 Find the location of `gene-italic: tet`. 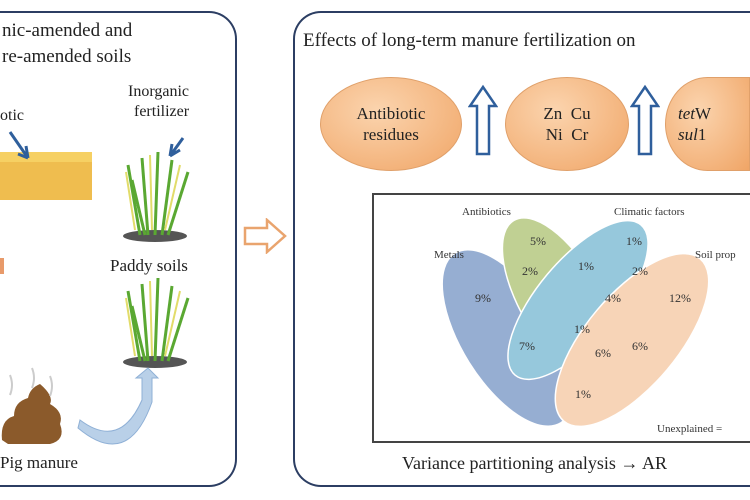

gene-italic: tet is located at coordinates (686, 113).